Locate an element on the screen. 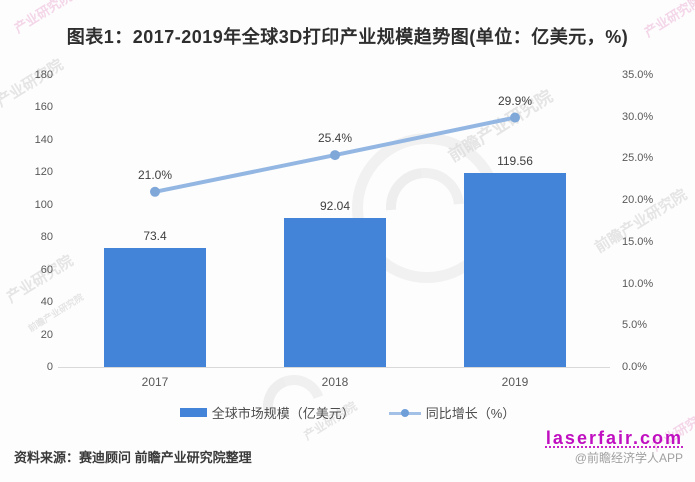 The image size is (695, 482). y-tick-left: 160 is located at coordinates (43, 107).